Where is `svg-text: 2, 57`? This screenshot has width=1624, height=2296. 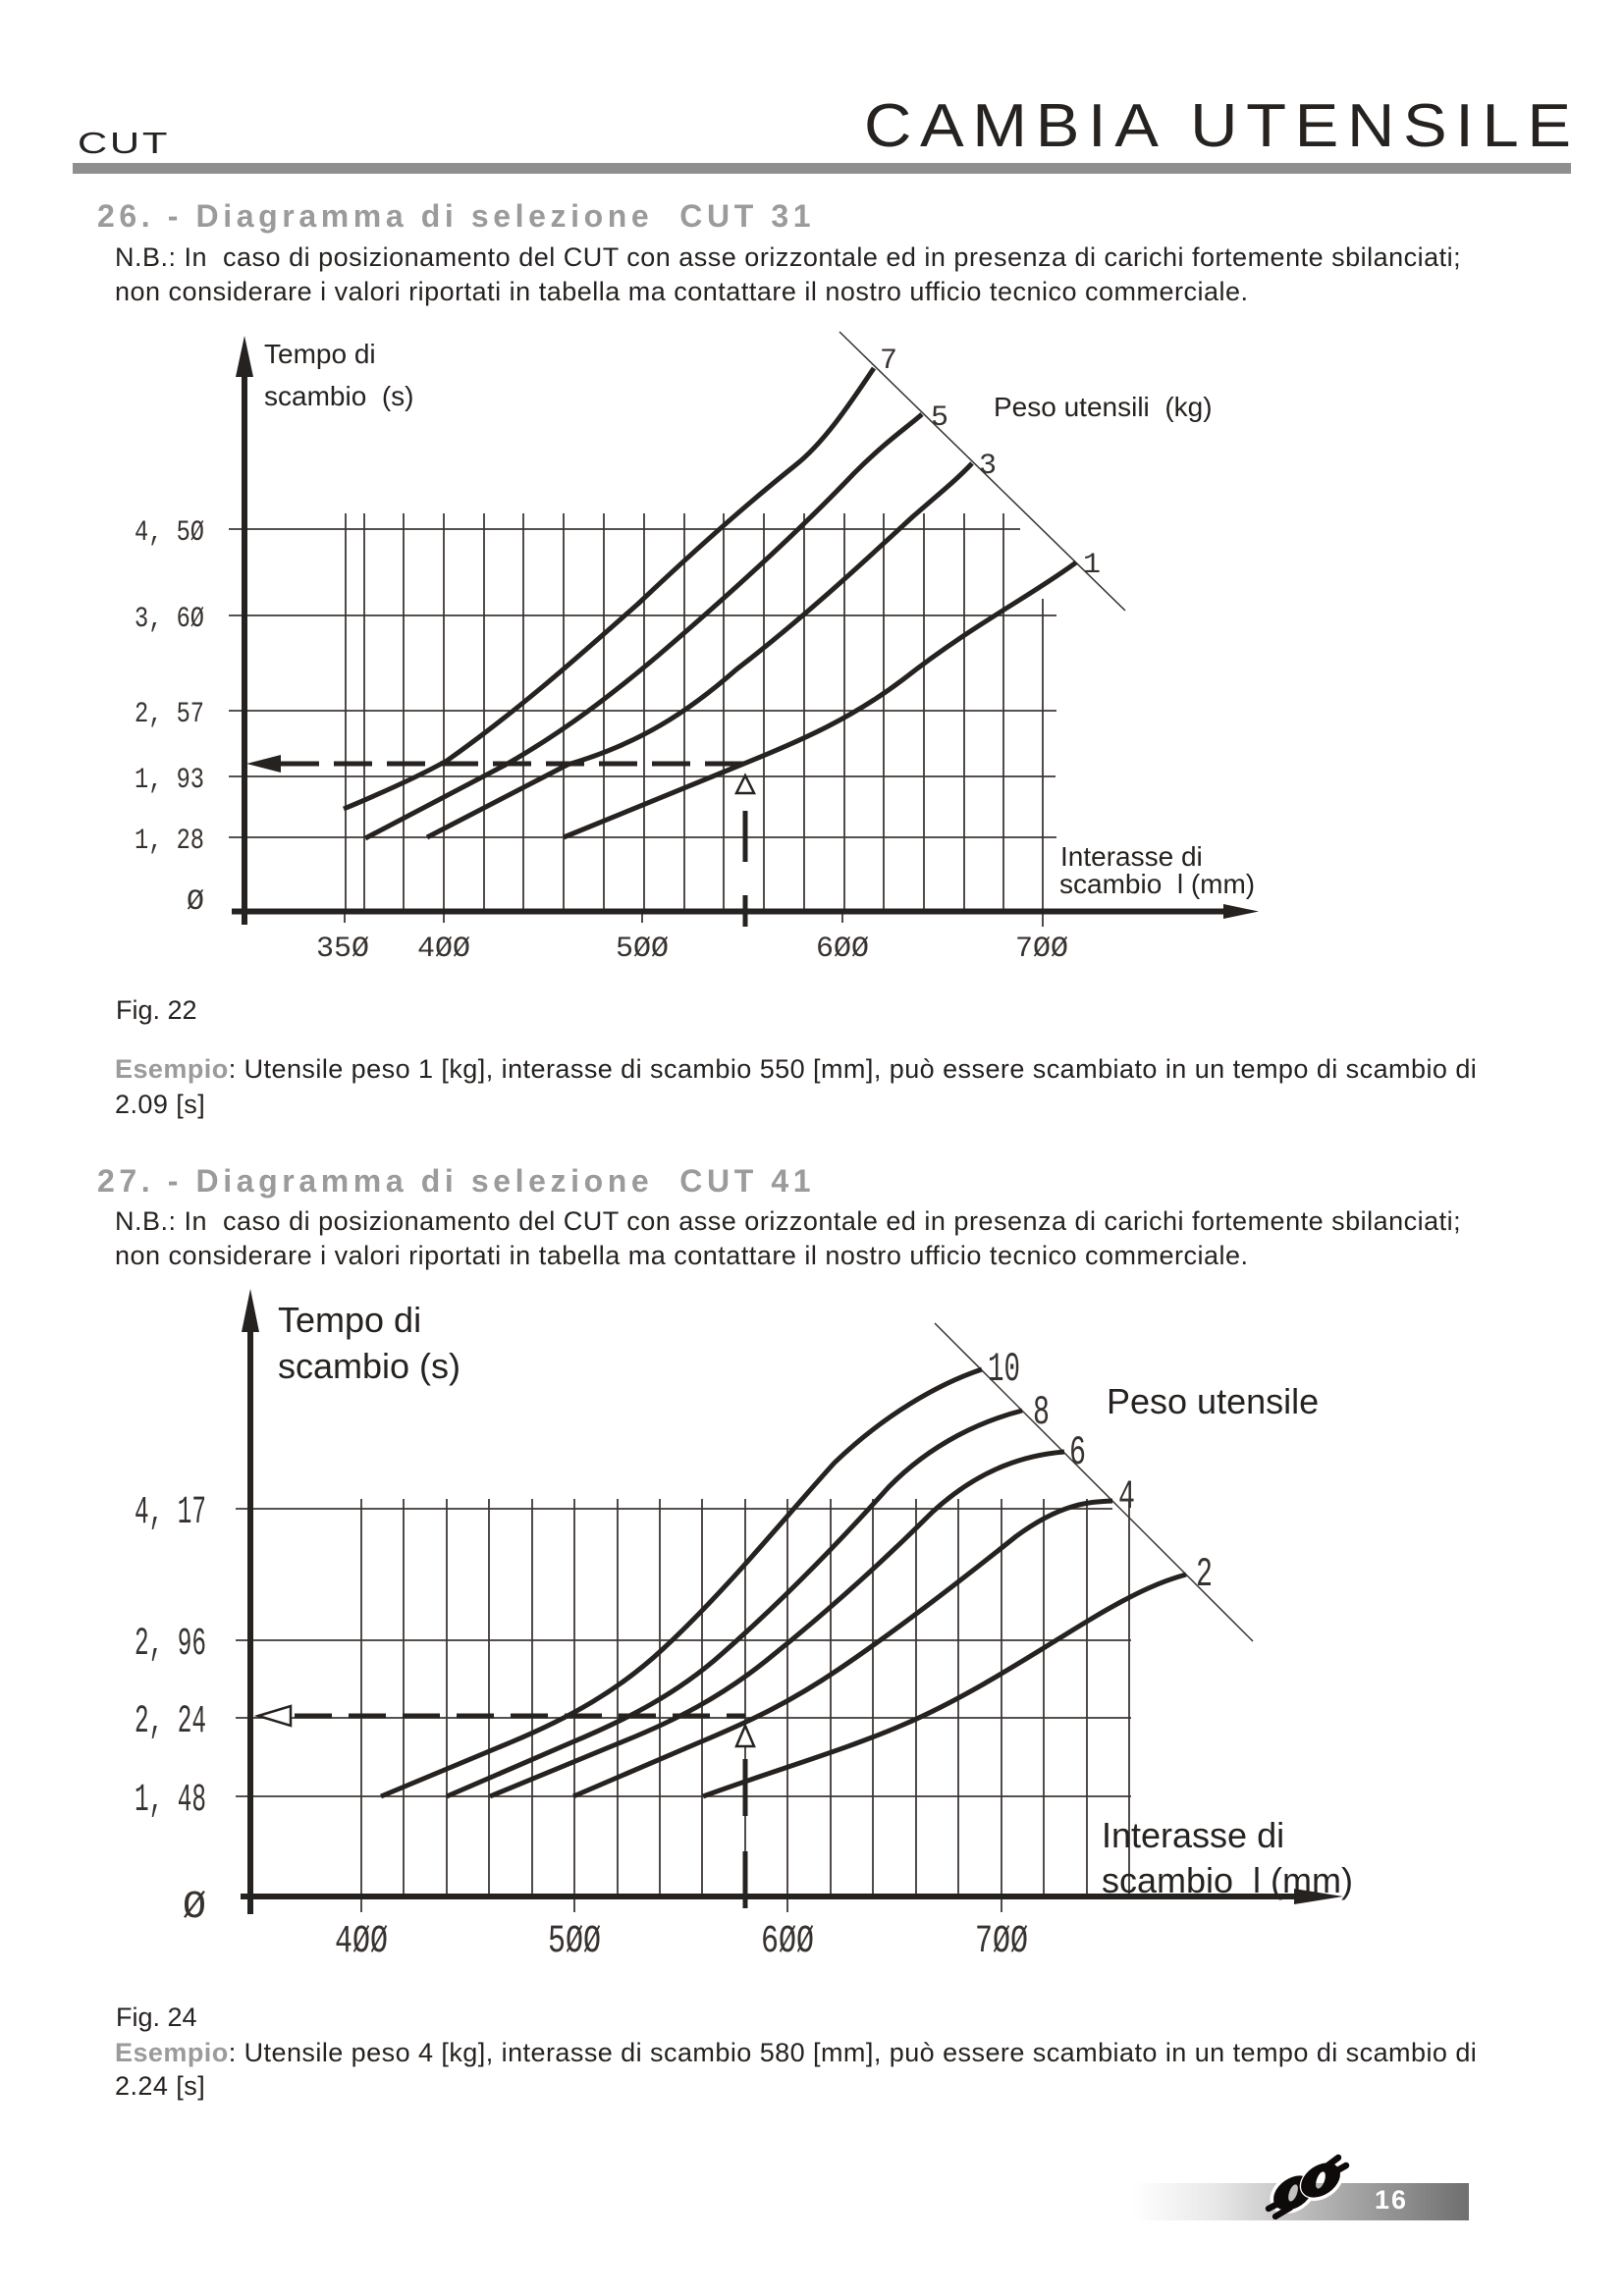 svg-text: 2, 57 is located at coordinates (169, 715).